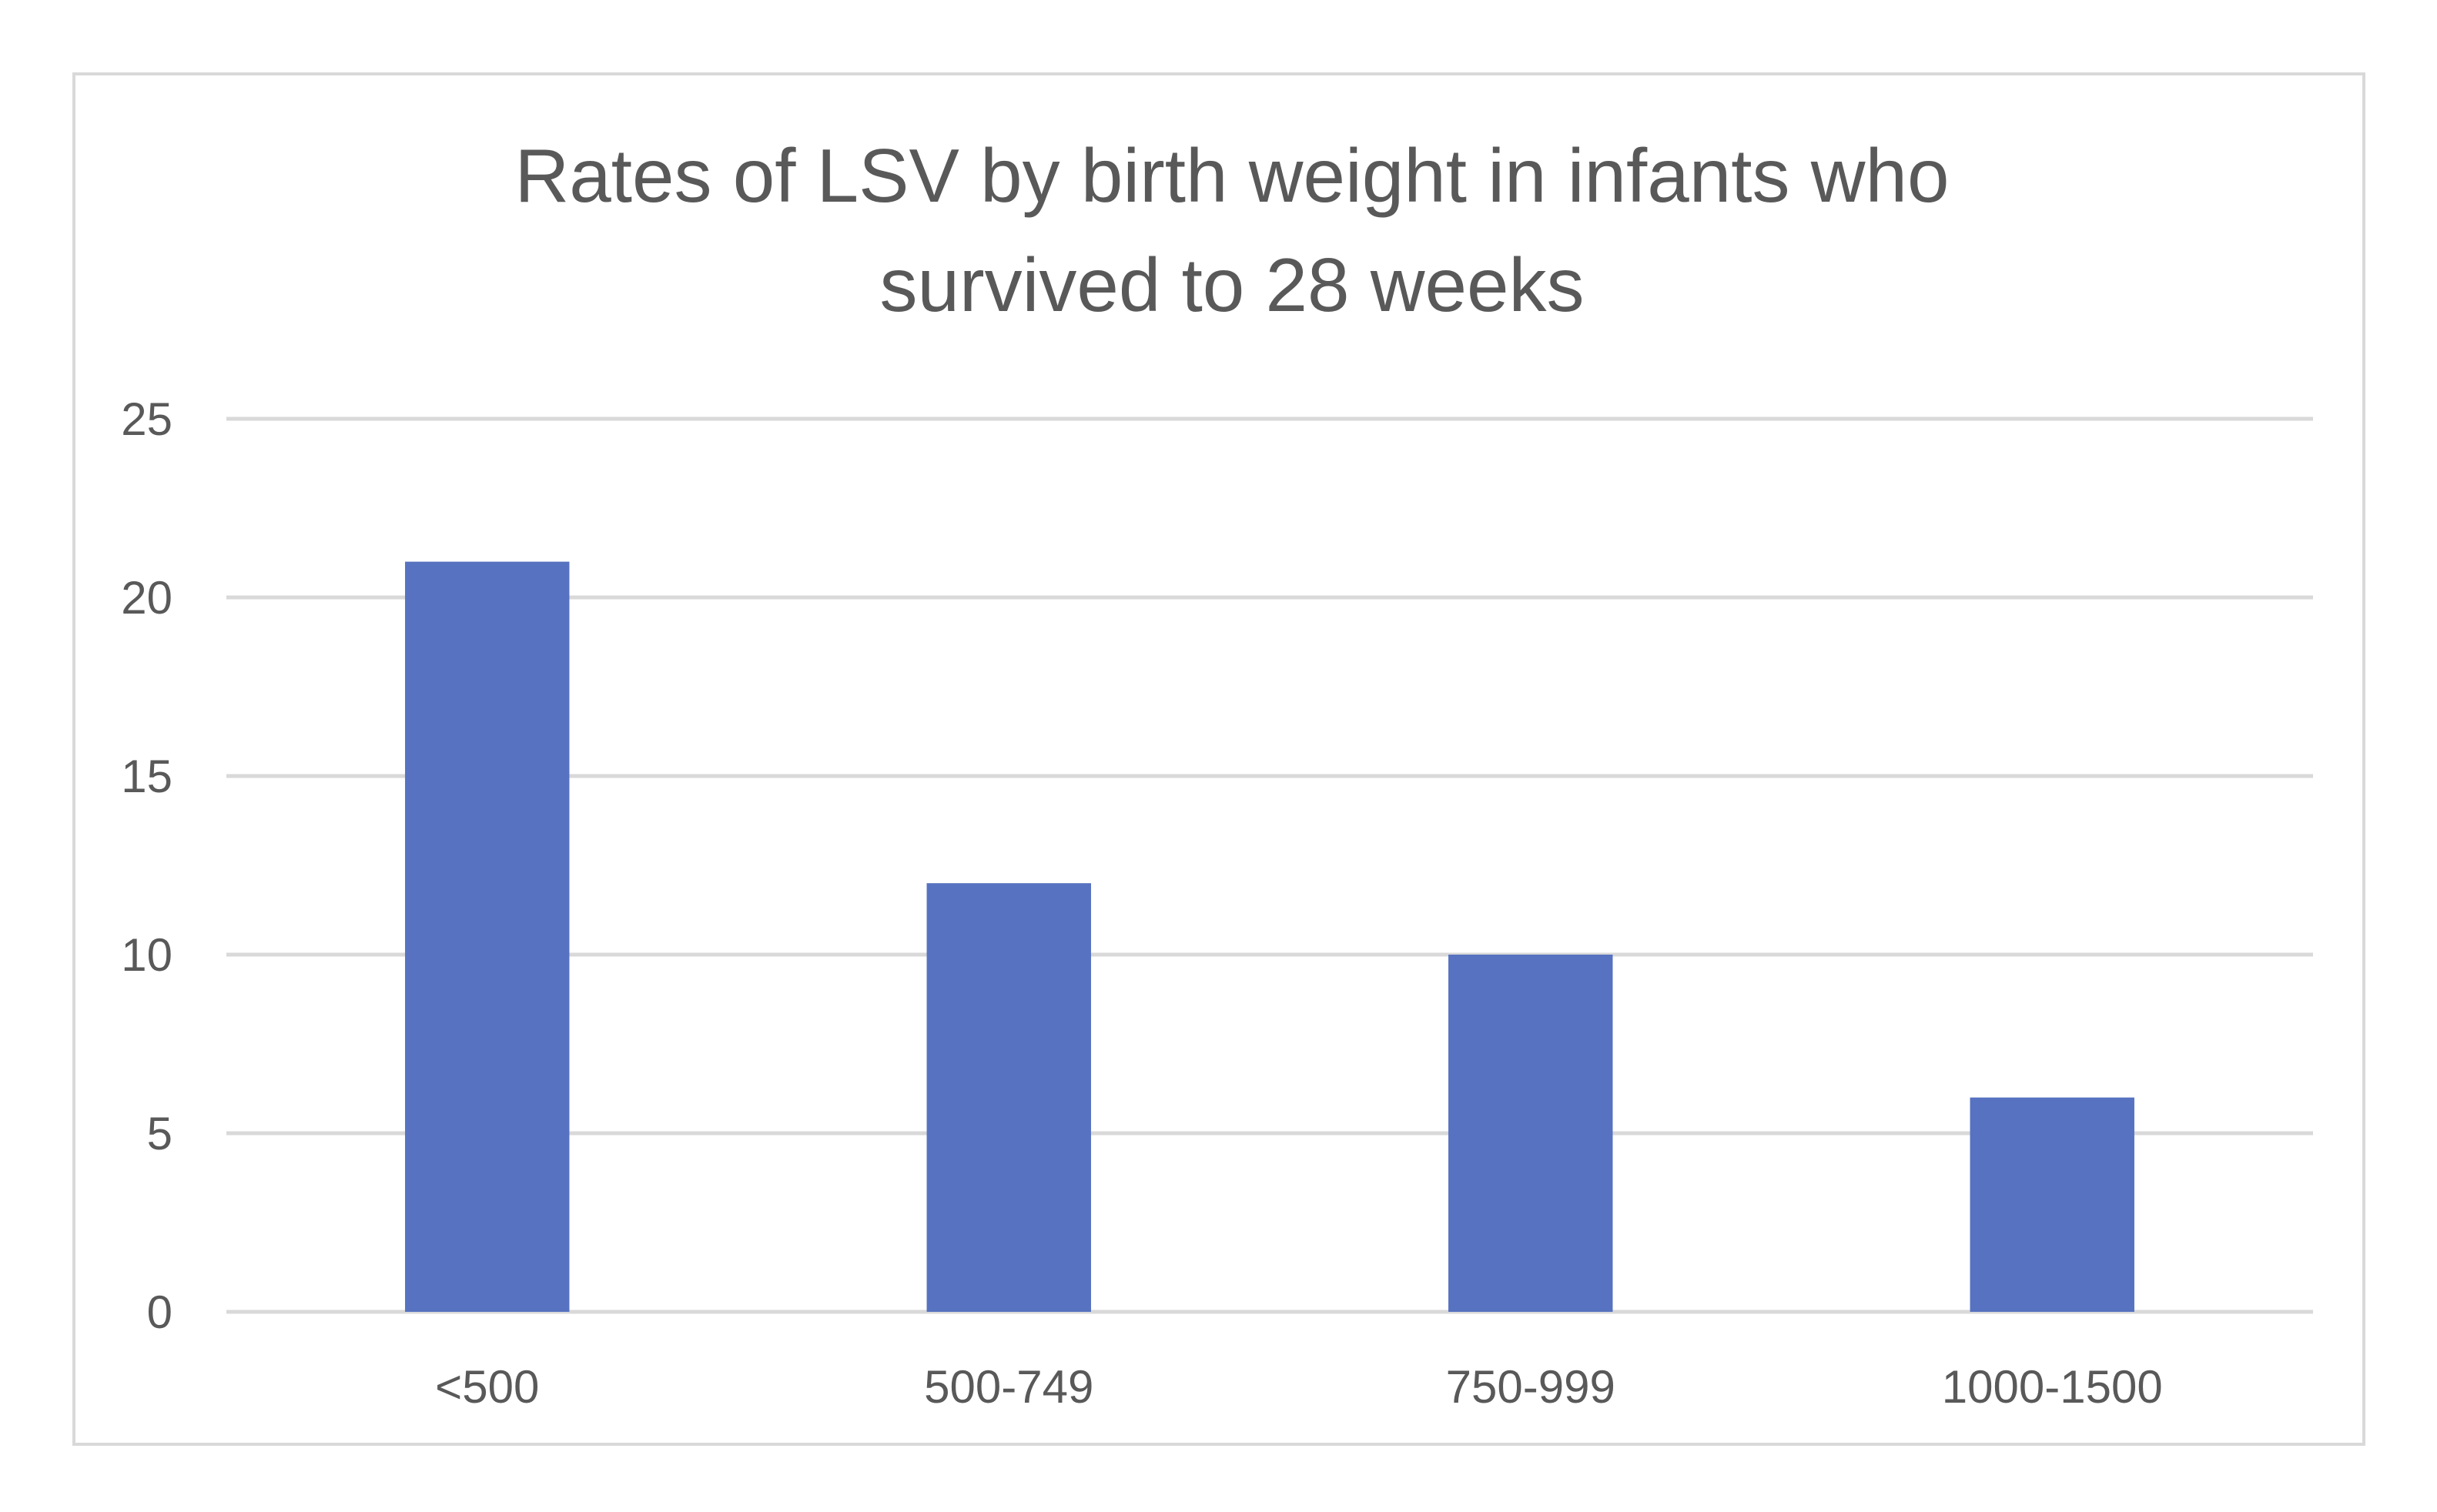 The image size is (2437, 1512). What do you see at coordinates (487, 1387) in the screenshot?
I see `x-tick-label: <500` at bounding box center [487, 1387].